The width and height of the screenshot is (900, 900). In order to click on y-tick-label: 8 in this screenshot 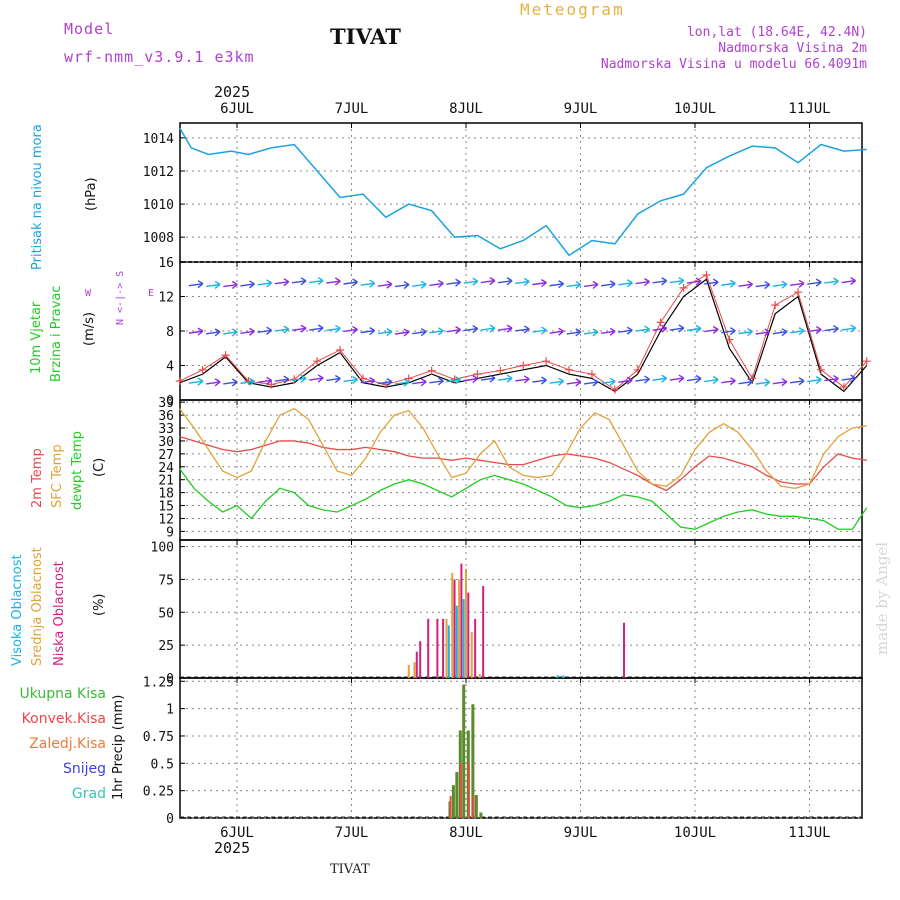, I will do `click(170, 332)`.